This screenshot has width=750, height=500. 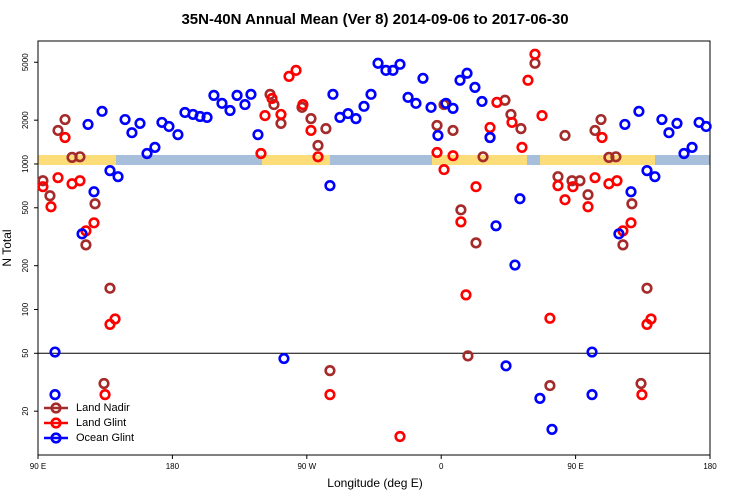 I want to click on y-tick-label: 1000, so click(x=25, y=164).